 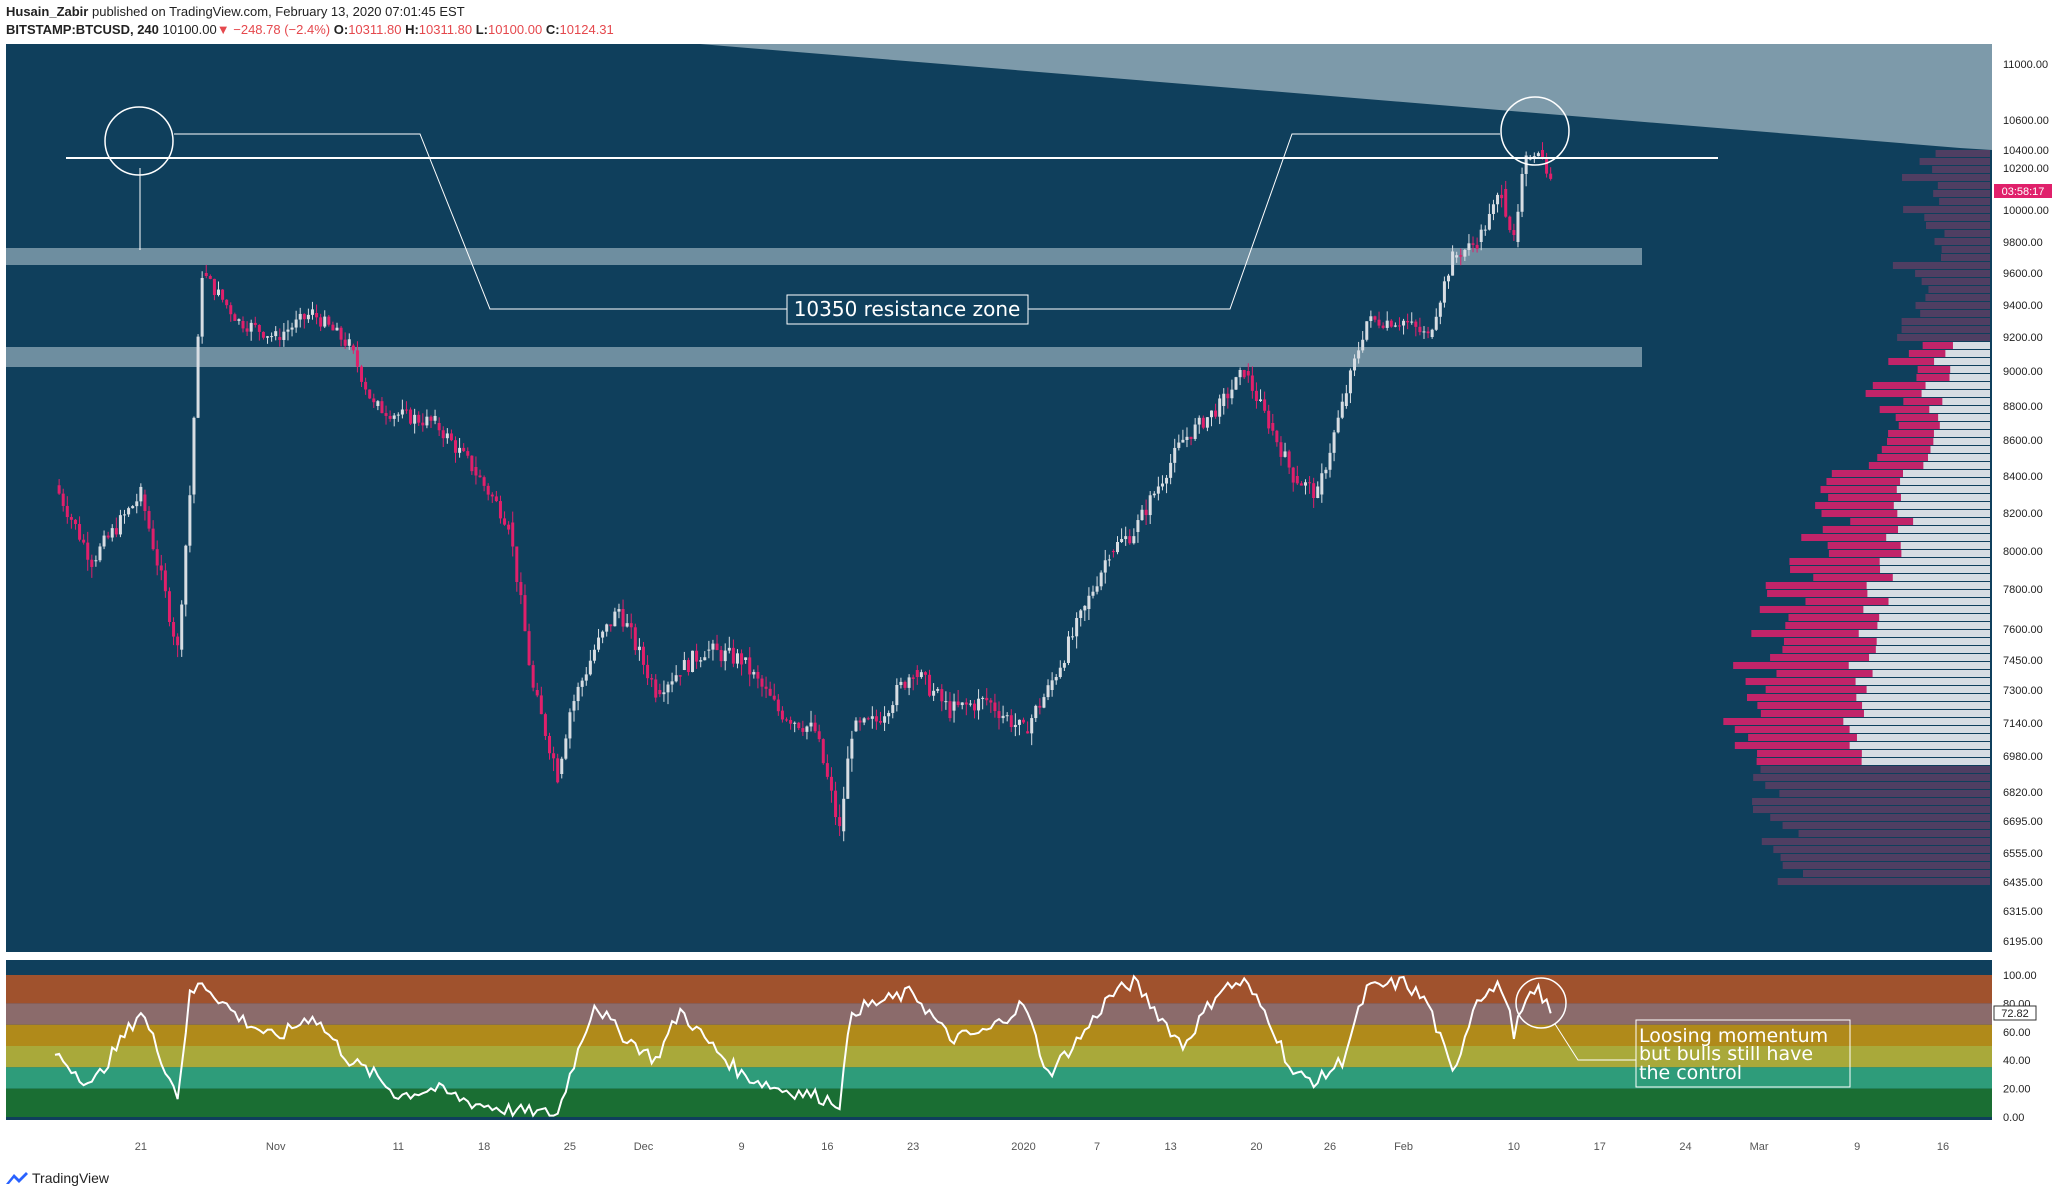 What do you see at coordinates (2026, 151) in the screenshot?
I see `price-tick-label: 10400.00` at bounding box center [2026, 151].